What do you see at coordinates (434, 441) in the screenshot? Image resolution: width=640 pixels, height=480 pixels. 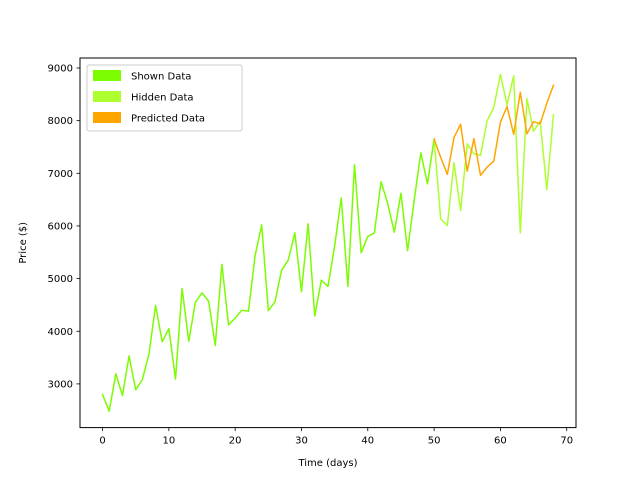 I see `x-tick-label: 50` at bounding box center [434, 441].